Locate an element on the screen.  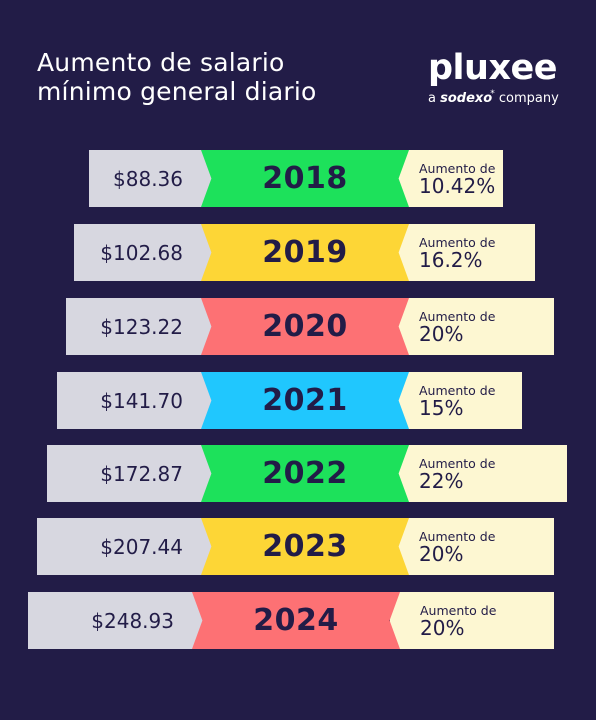
increase-cell: Aumento de 16.2% is located at coordinates (462, 252).